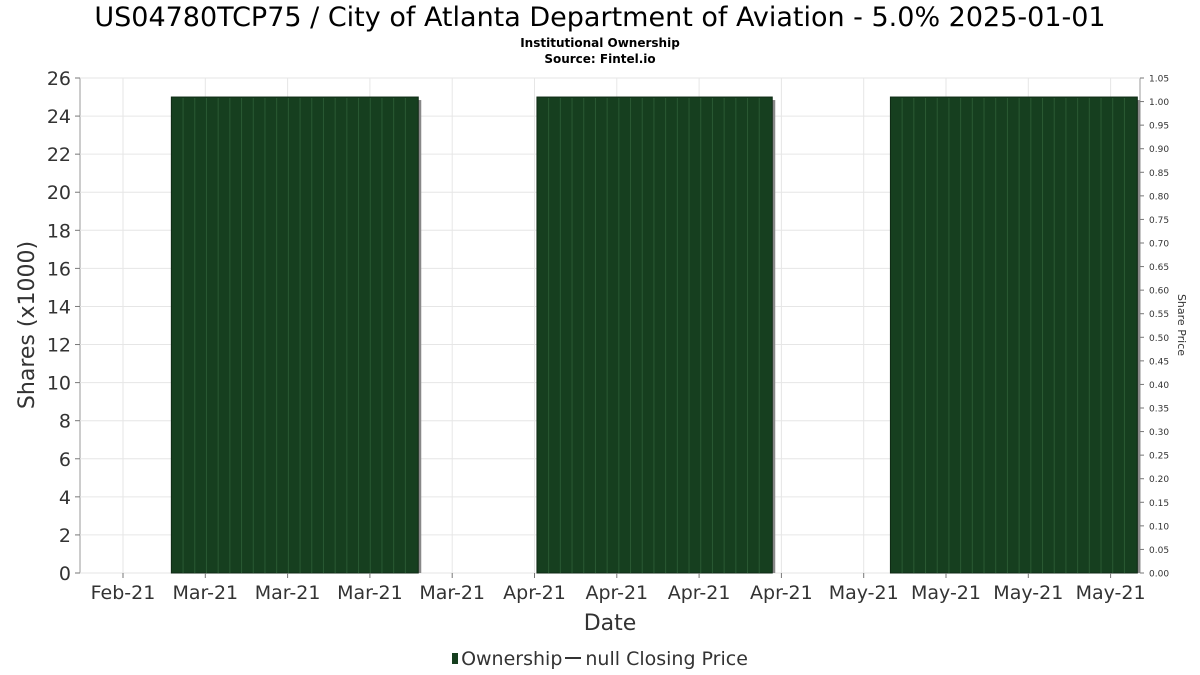 This screenshot has height=675, width=1200. I want to click on chart-source: Source: Fintel.io, so click(600, 59).